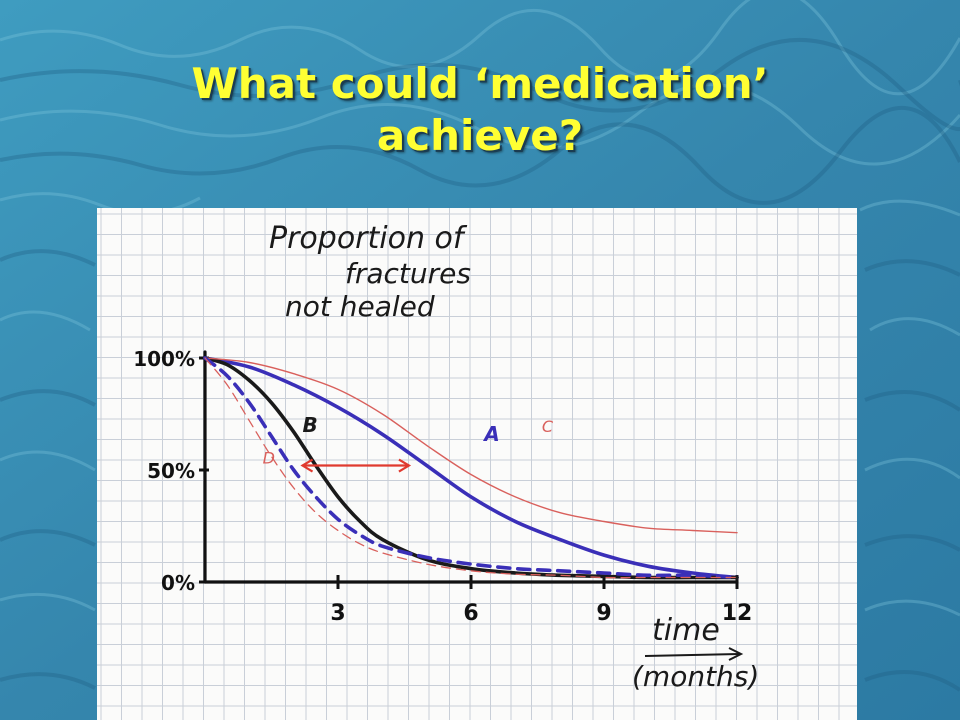  What do you see at coordinates (368, 238) in the screenshot?
I see `ylabel-line-1: Proportion of` at bounding box center [368, 238].